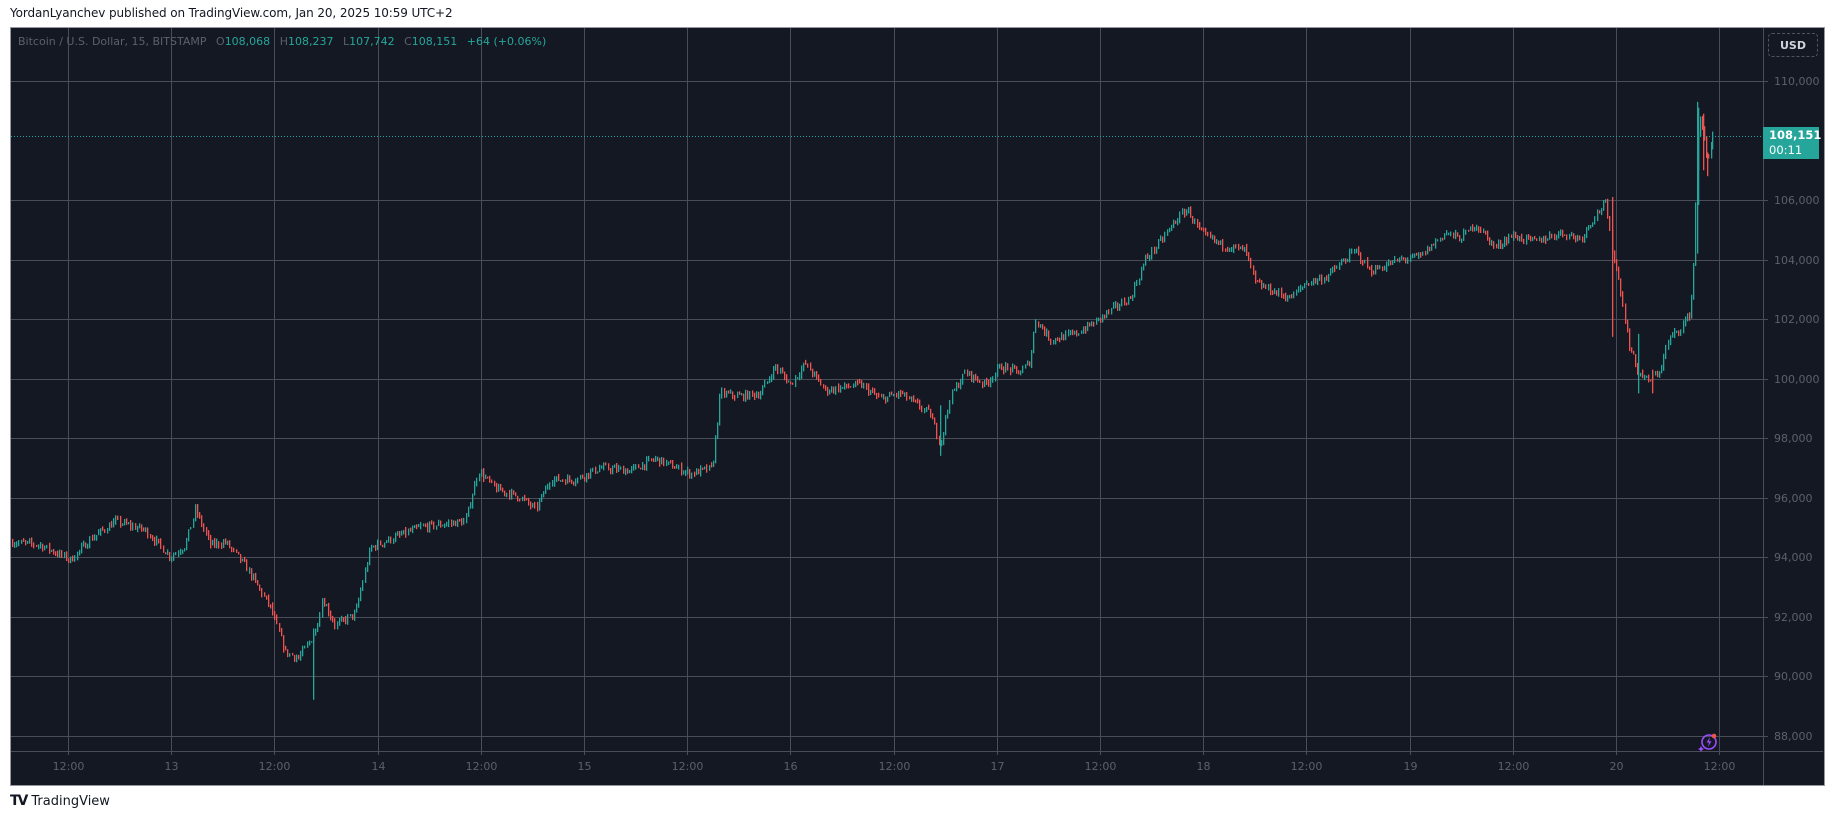  Describe the element at coordinates (1410, 766) in the screenshot. I see `time-tick-label: 19` at that location.